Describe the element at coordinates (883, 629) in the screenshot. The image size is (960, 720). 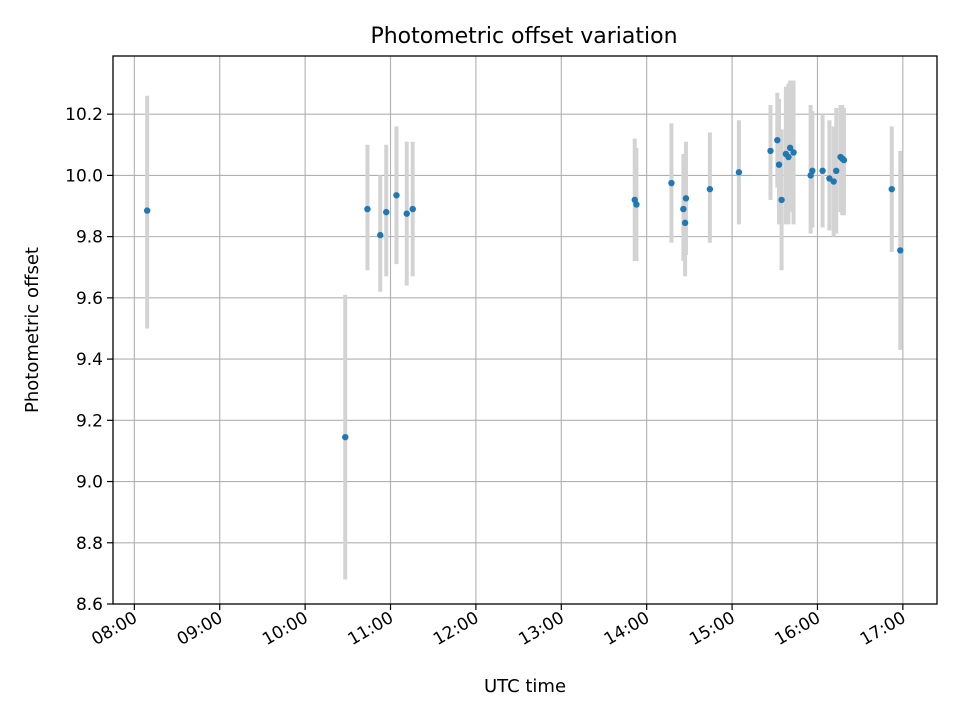
I see `x-tick-label: 17:00` at that location.